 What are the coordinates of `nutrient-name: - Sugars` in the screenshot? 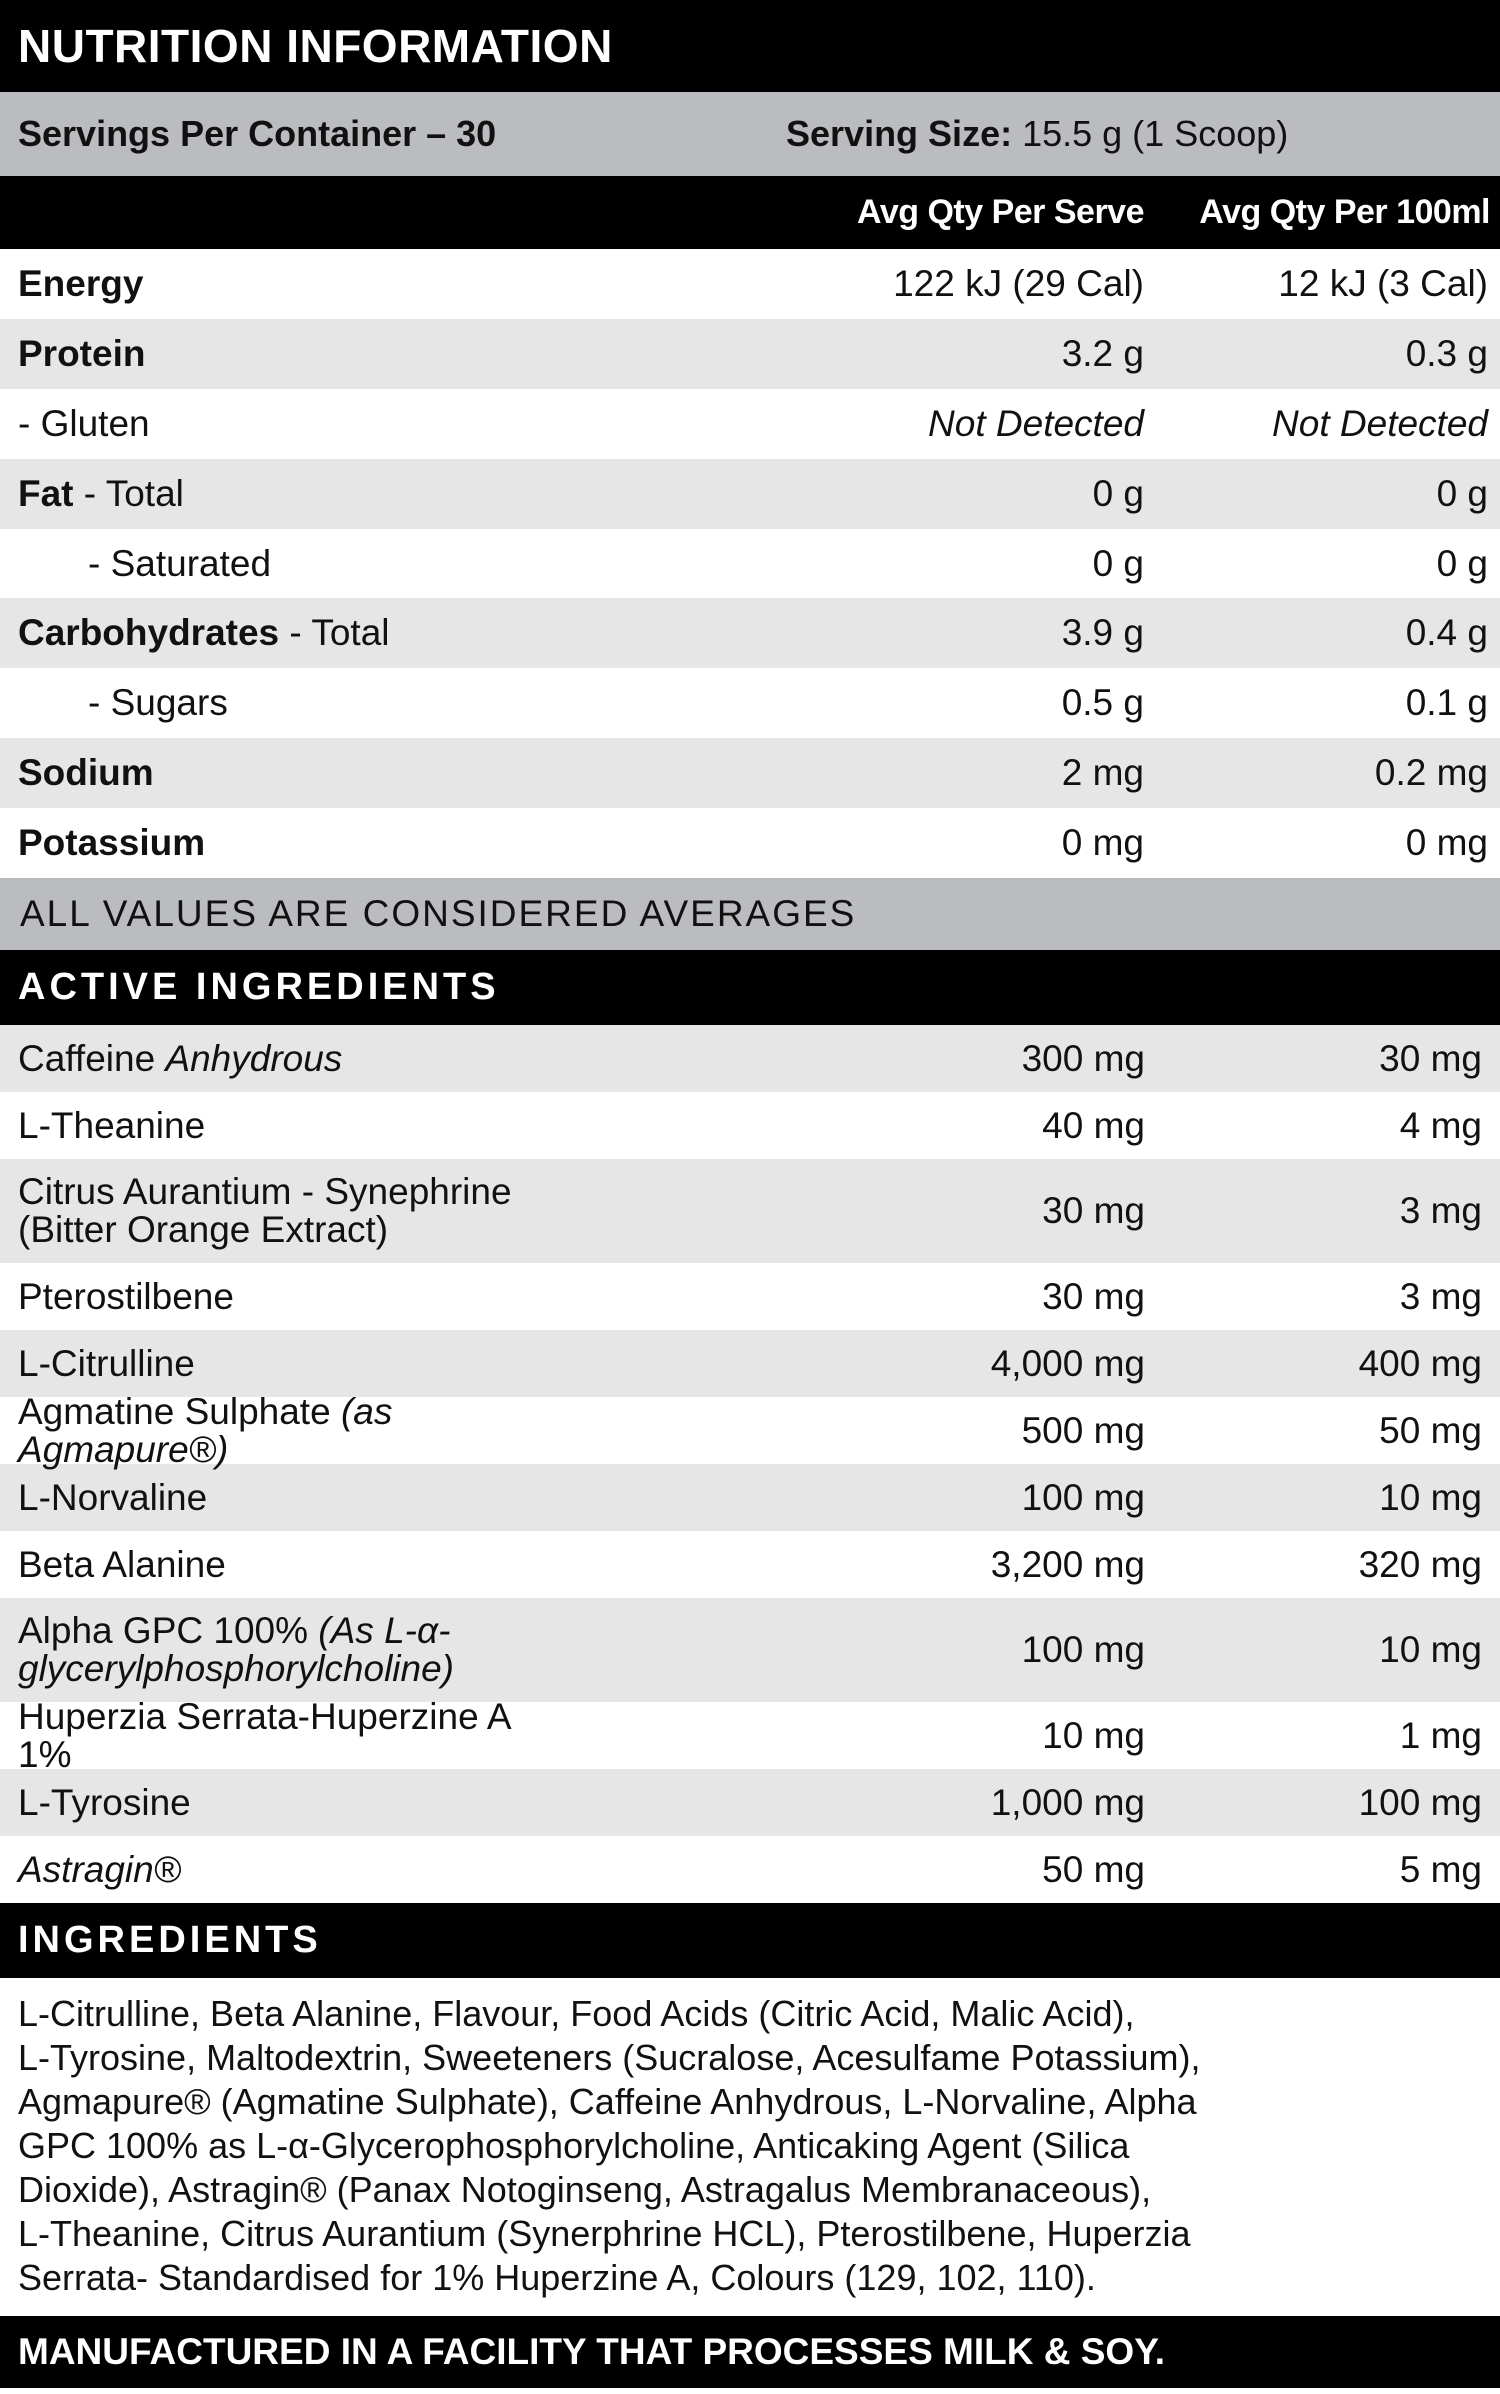 It's located at (411, 703).